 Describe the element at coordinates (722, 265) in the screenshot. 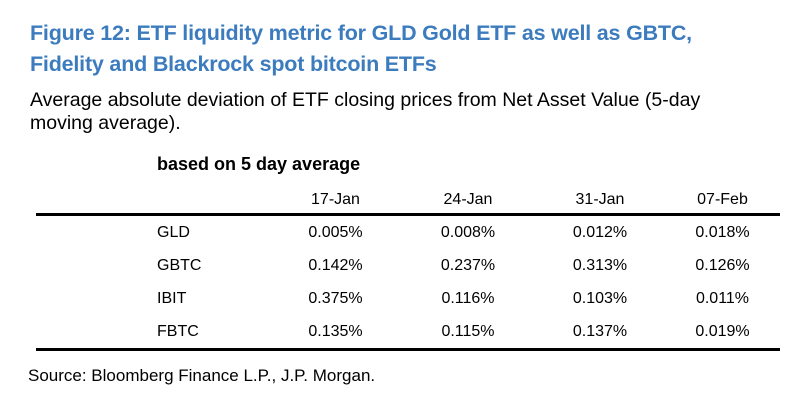

I see `cell-value: 0.126%` at that location.